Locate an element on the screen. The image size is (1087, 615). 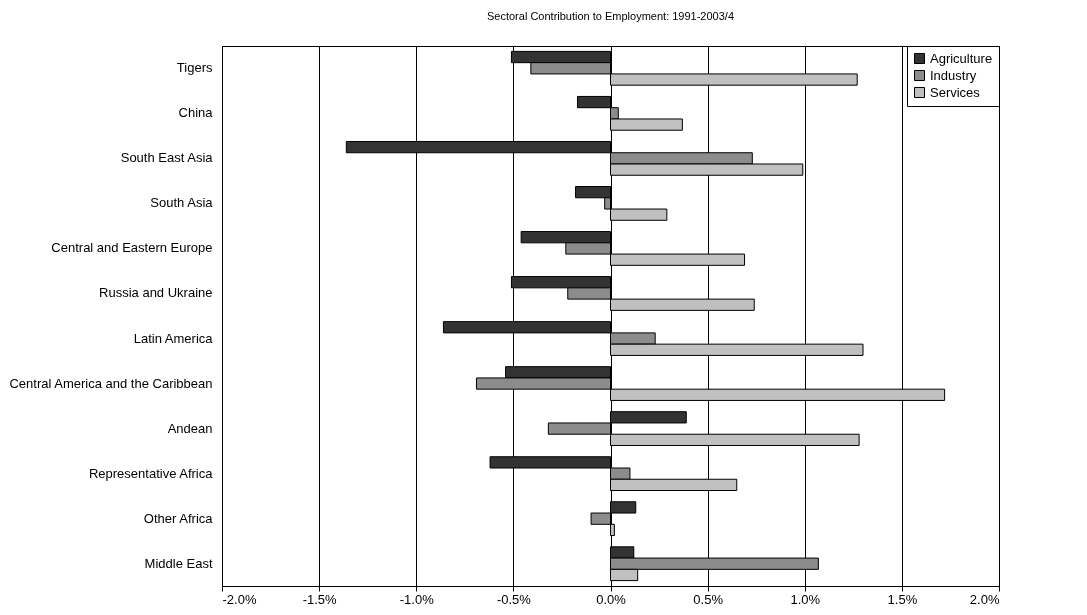
x-tick-label: 1.5% is located at coordinates (902, 599).